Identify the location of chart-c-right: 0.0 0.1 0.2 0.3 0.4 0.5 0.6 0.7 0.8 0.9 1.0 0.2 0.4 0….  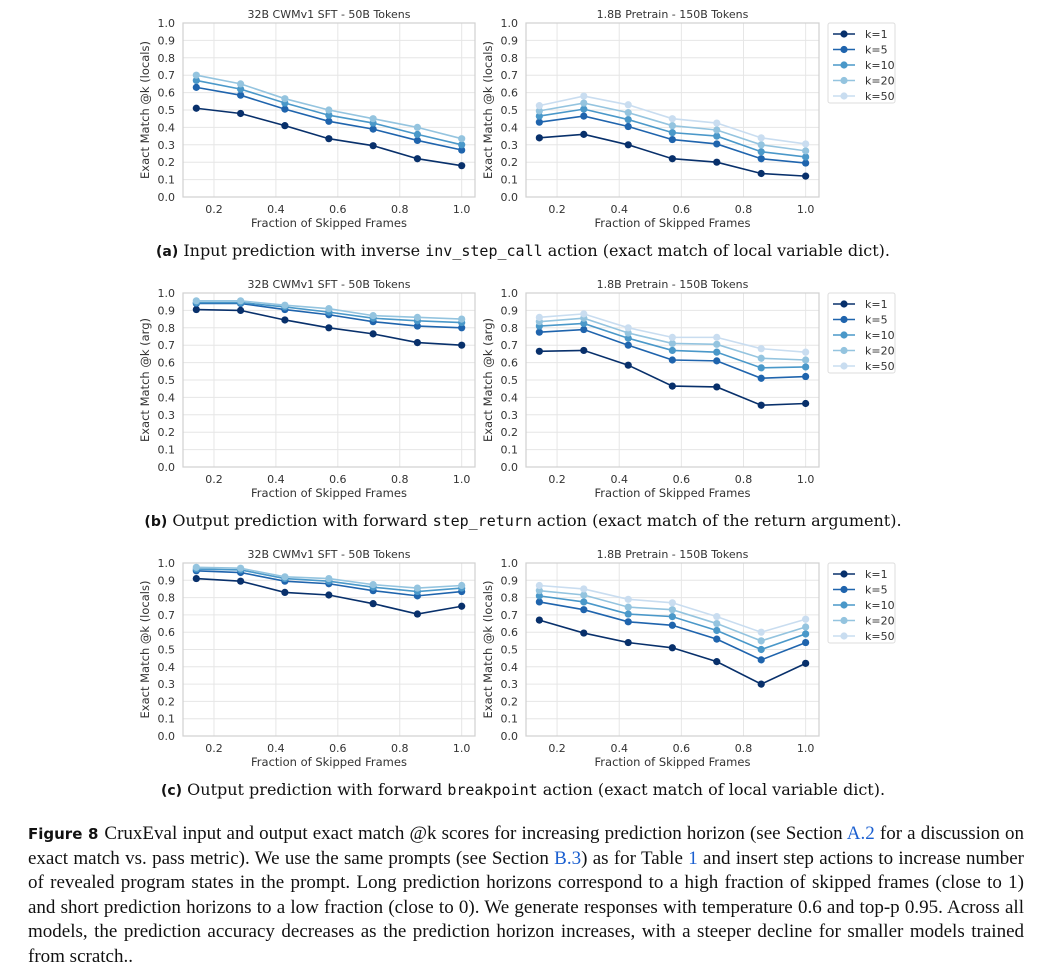
(688, 658).